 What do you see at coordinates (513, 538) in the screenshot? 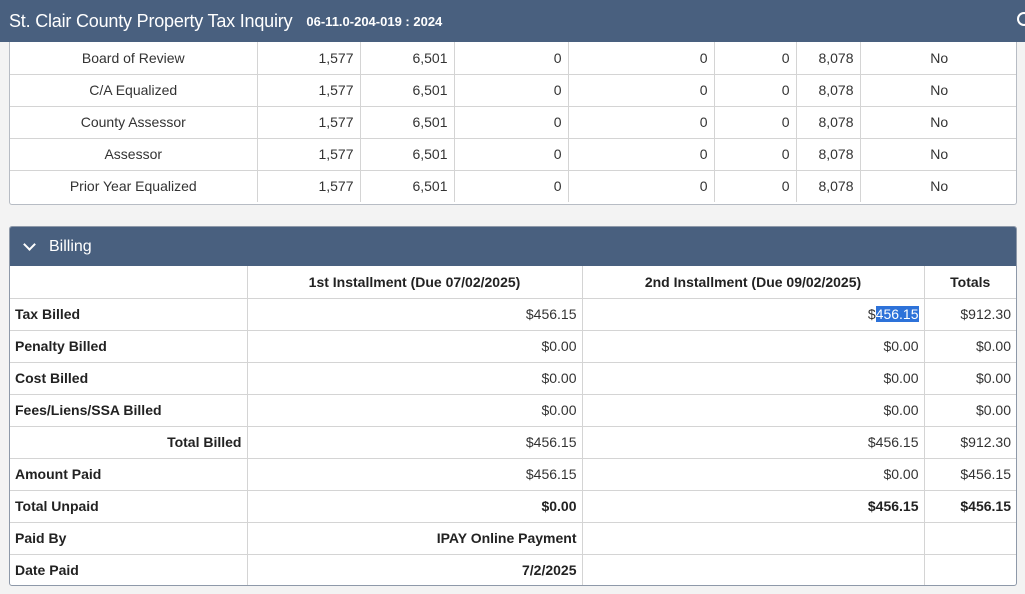
I see `paid-by-row: Paid By IPAY Online Payment` at bounding box center [513, 538].